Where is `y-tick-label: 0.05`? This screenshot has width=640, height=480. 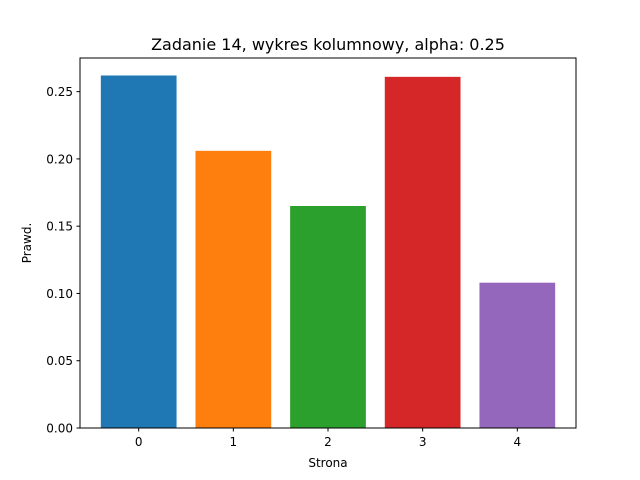
y-tick-label: 0.05 is located at coordinates (59, 361).